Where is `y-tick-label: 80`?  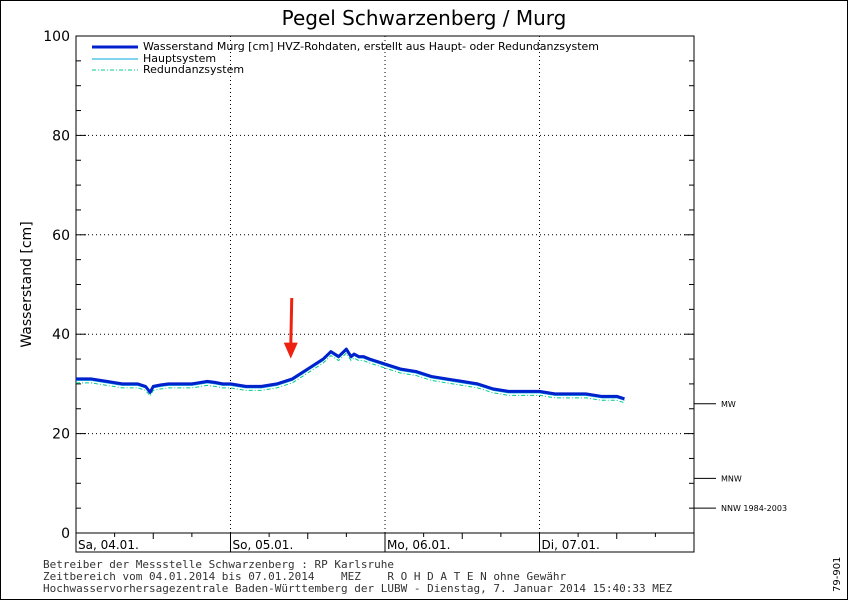
y-tick-label: 80 is located at coordinates (61, 136).